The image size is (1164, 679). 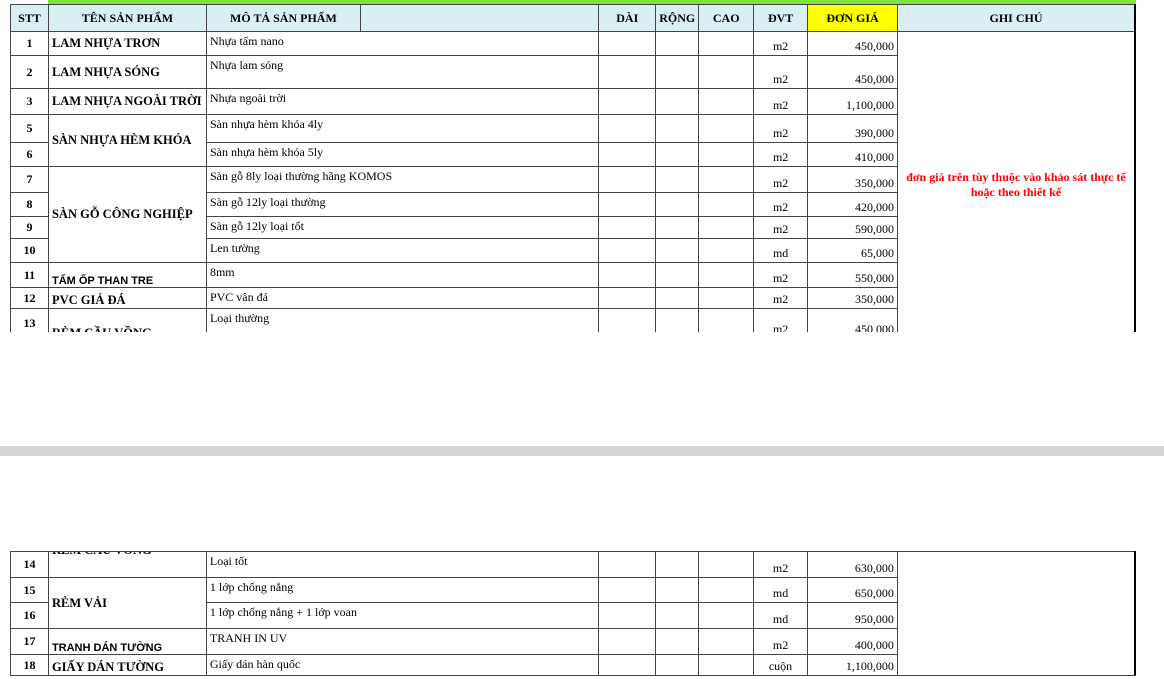 I want to click on header-name: TÊN SẢN PHẨM, so click(x=127, y=18).